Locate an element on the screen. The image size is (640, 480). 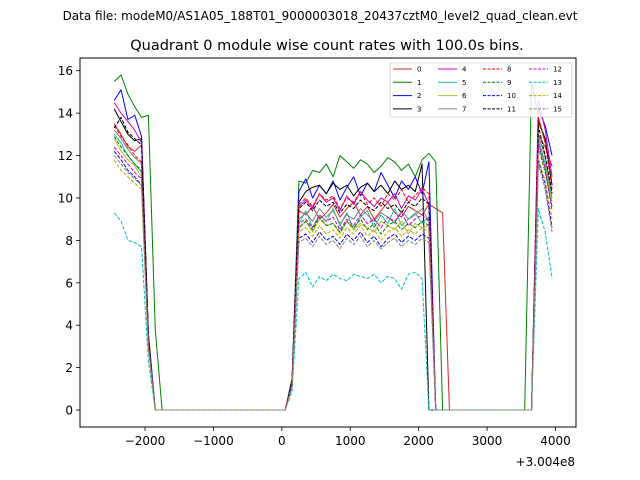
legend-label-7: 7 is located at coordinates (464, 109).